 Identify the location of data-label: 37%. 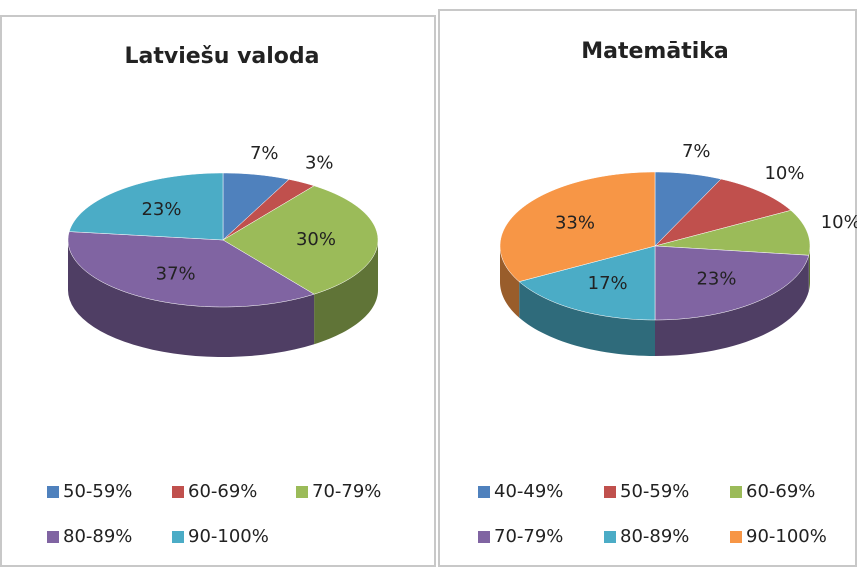
(176, 274).